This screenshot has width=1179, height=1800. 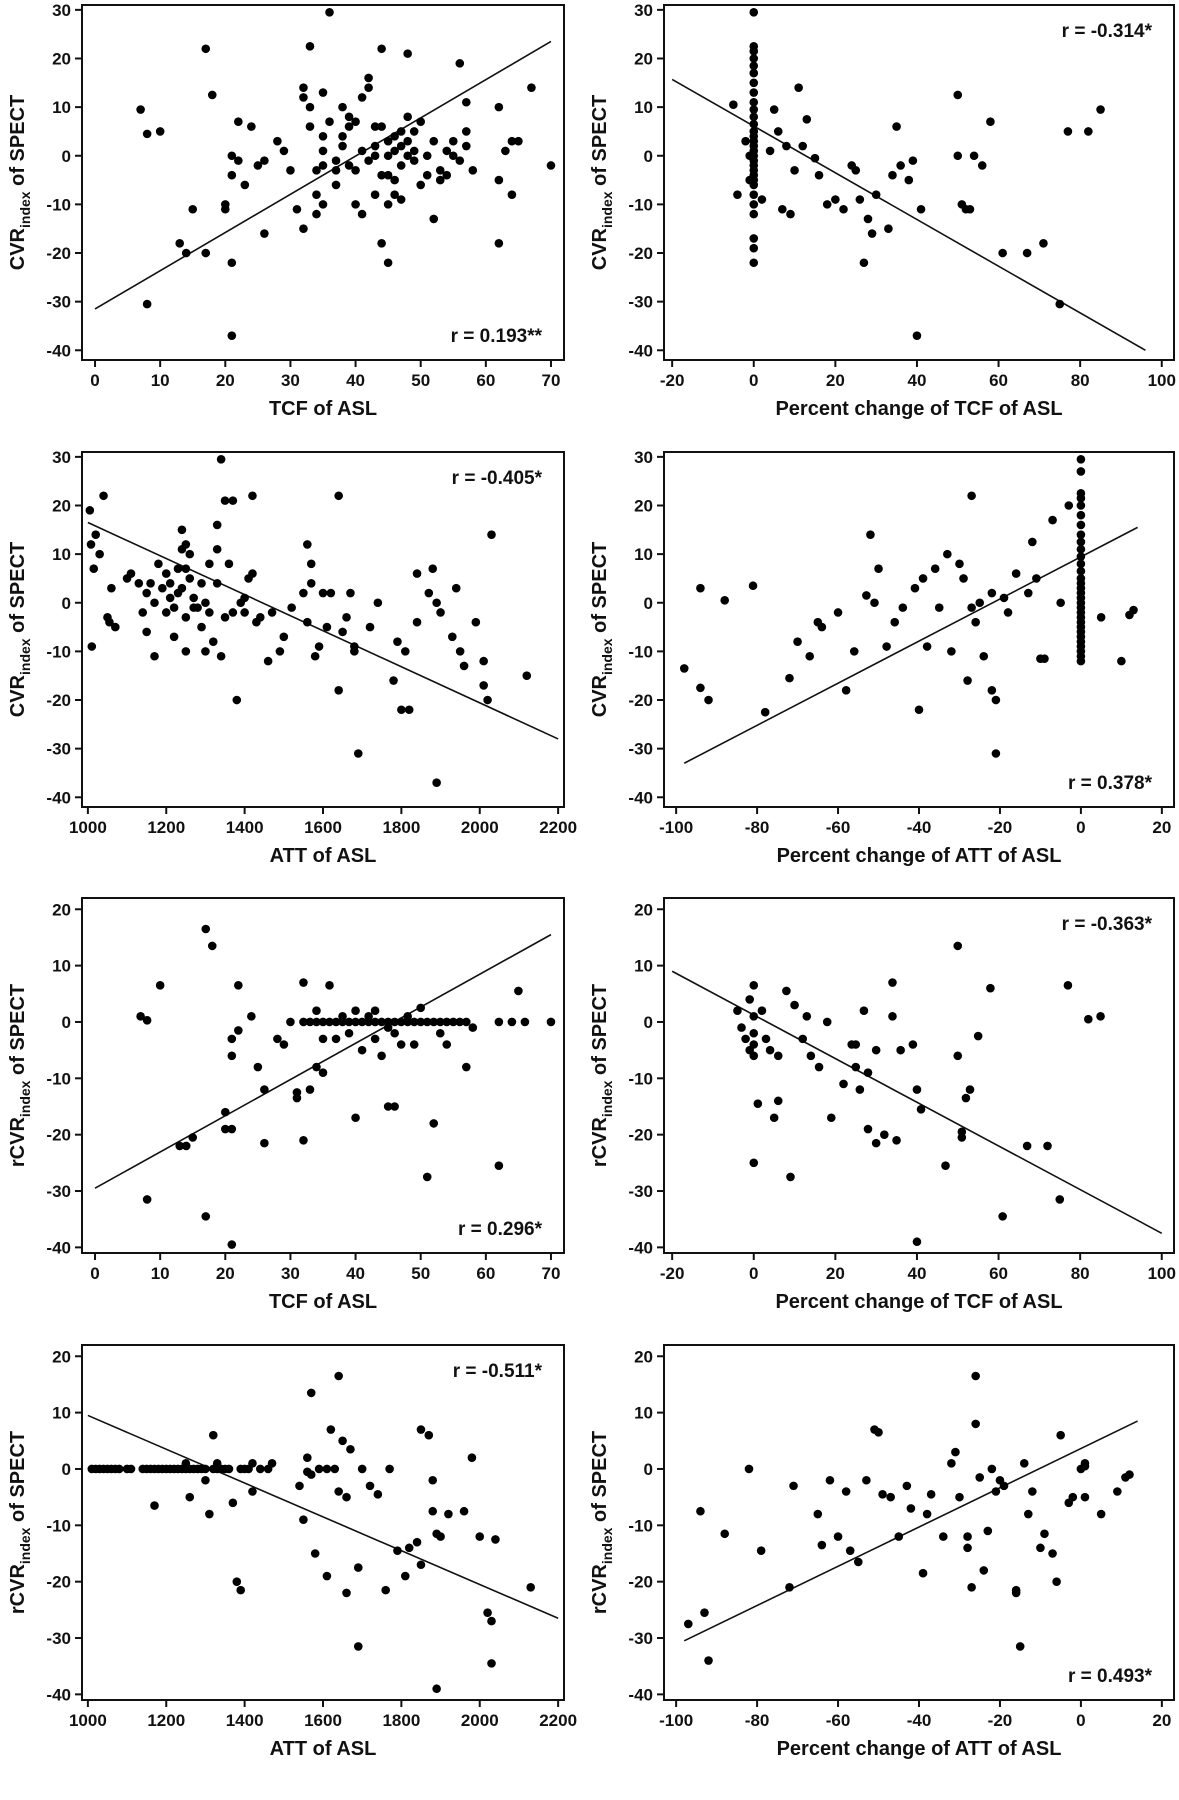 I want to click on x-tick-label: 1200, so click(x=166, y=1720).